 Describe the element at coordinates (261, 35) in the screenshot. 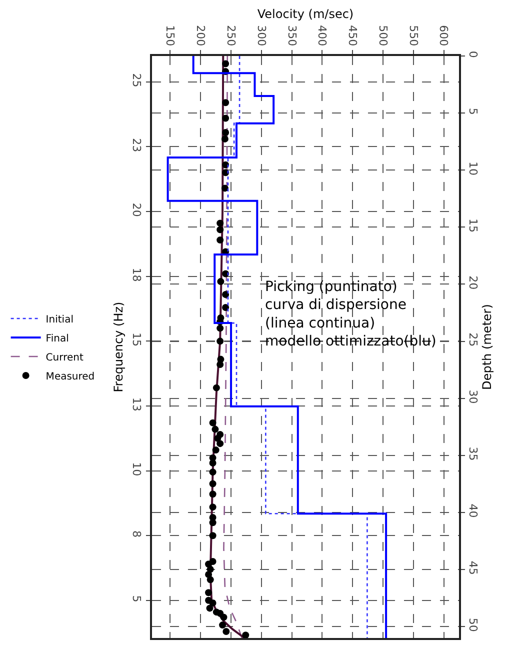

I see `x-tick-label: 300` at that location.